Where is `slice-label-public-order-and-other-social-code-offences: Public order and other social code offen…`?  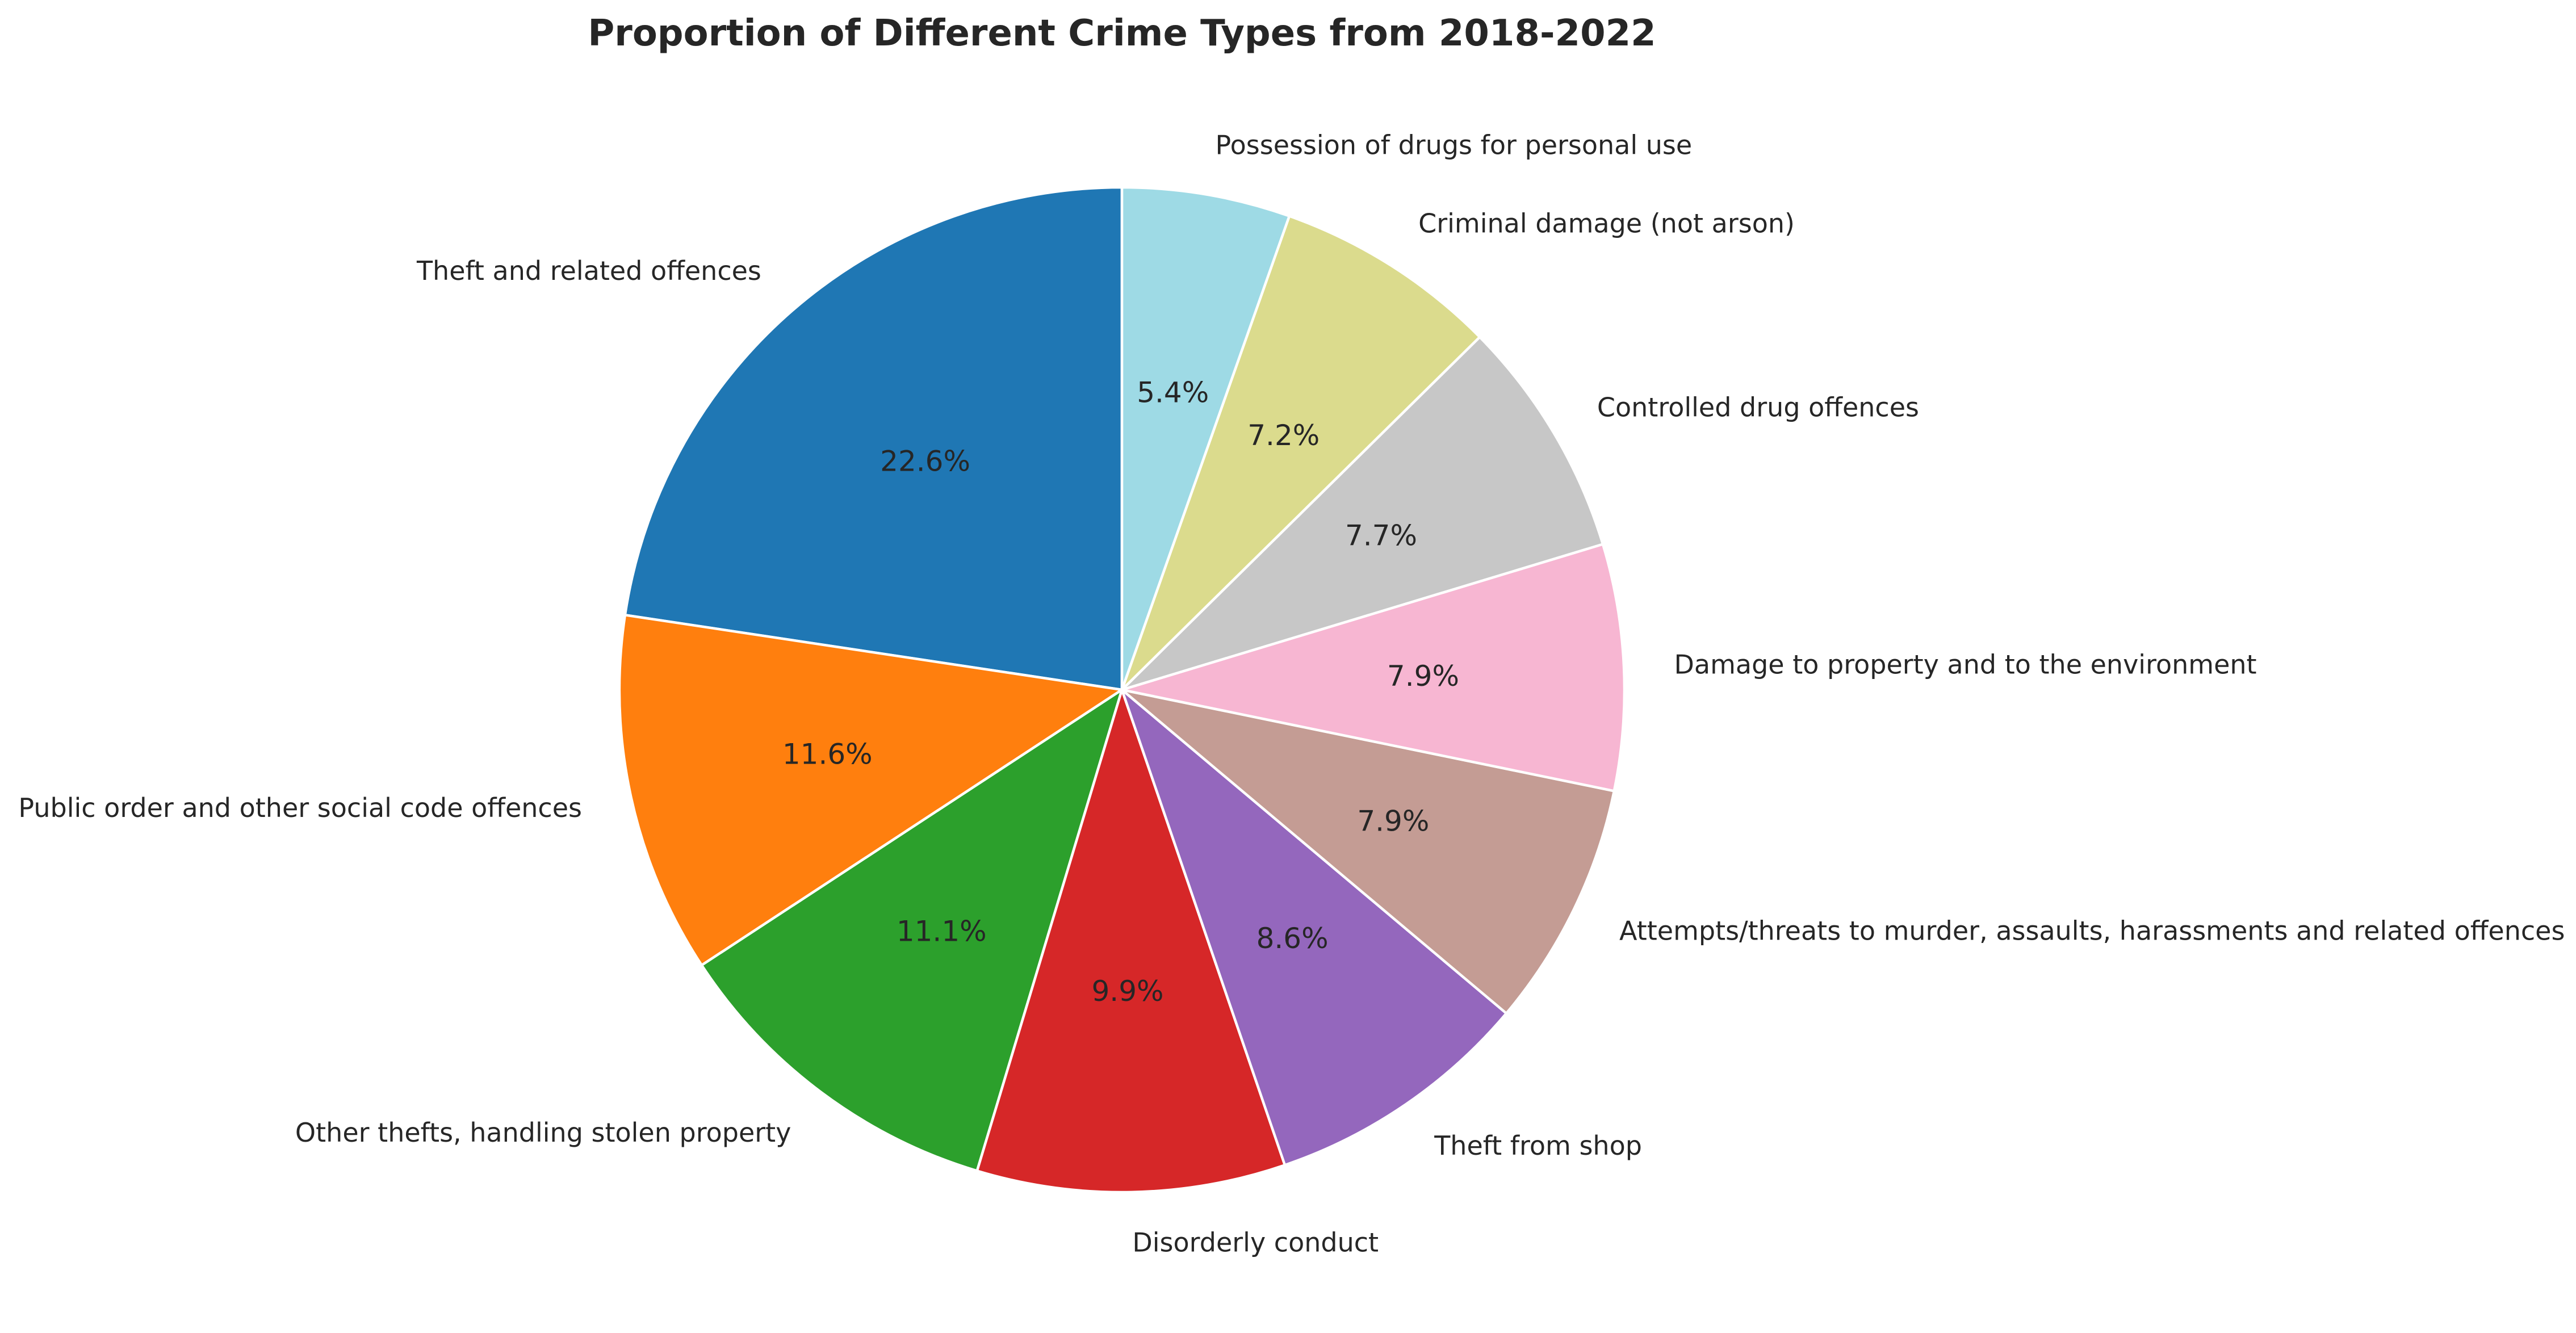 slice-label-public-order-and-other-social-code-offences: Public order and other social code offen… is located at coordinates (300, 808).